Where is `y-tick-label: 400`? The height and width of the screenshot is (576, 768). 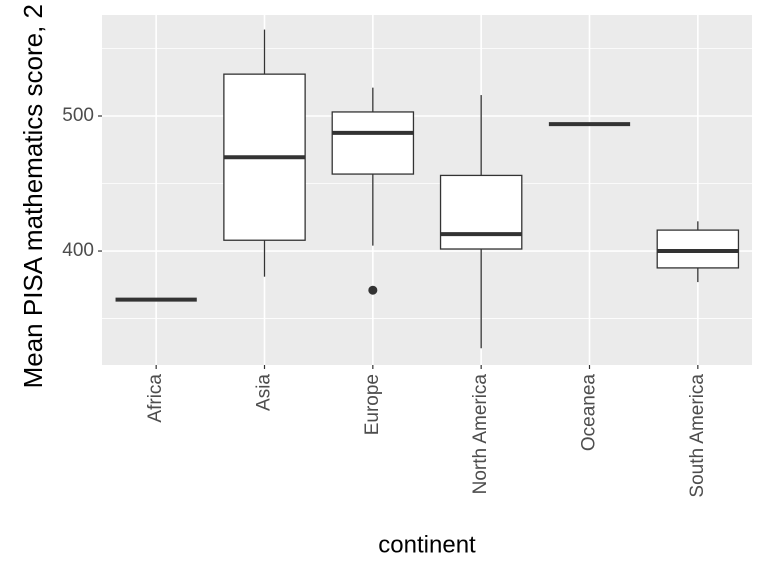 y-tick-label: 400 is located at coordinates (78, 250).